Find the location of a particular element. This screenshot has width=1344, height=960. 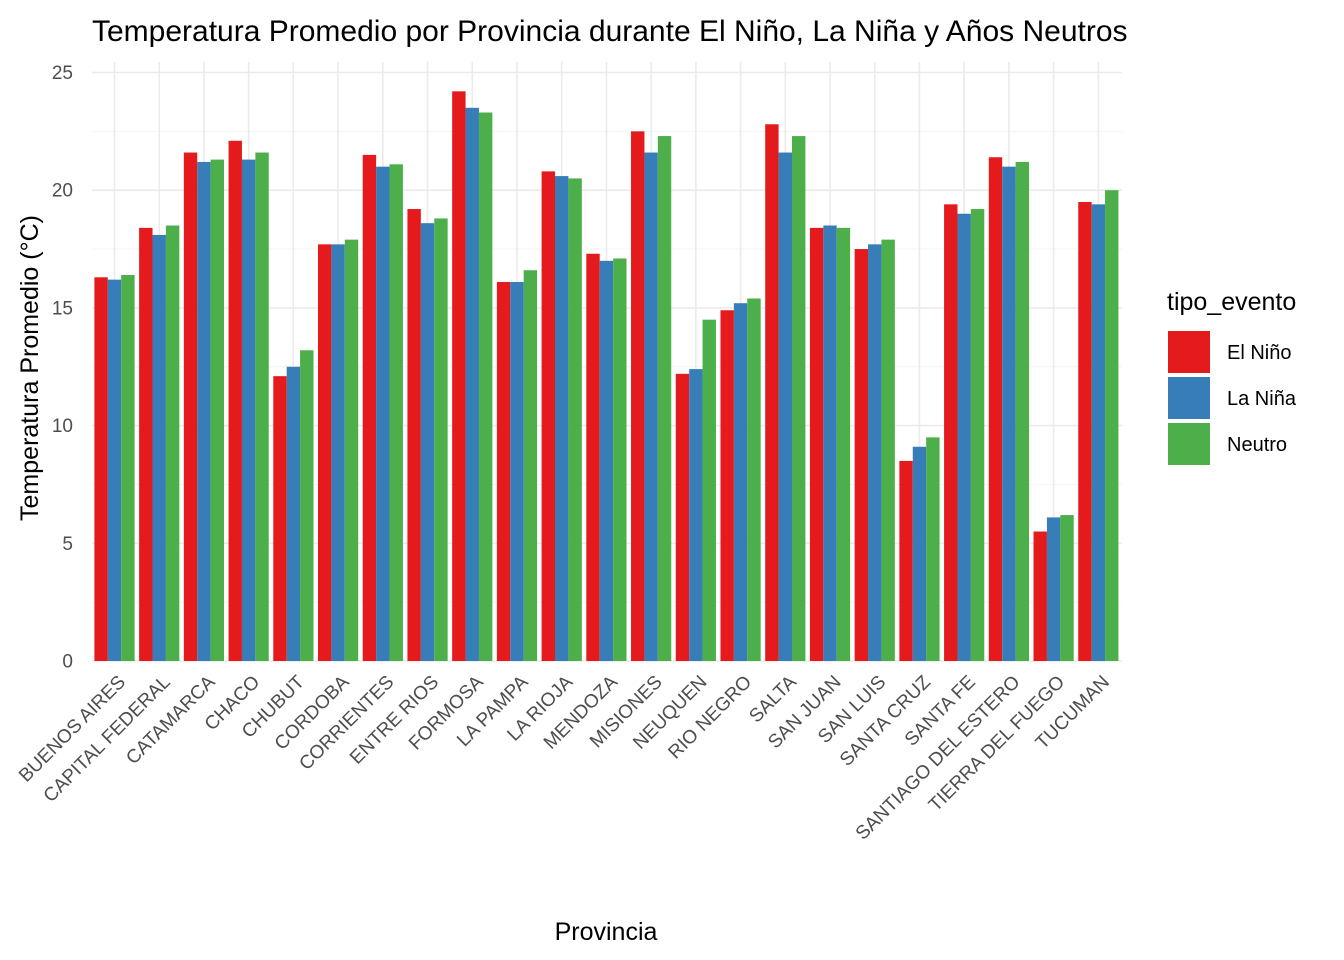

y-tick-label: 25 is located at coordinates (62, 73).